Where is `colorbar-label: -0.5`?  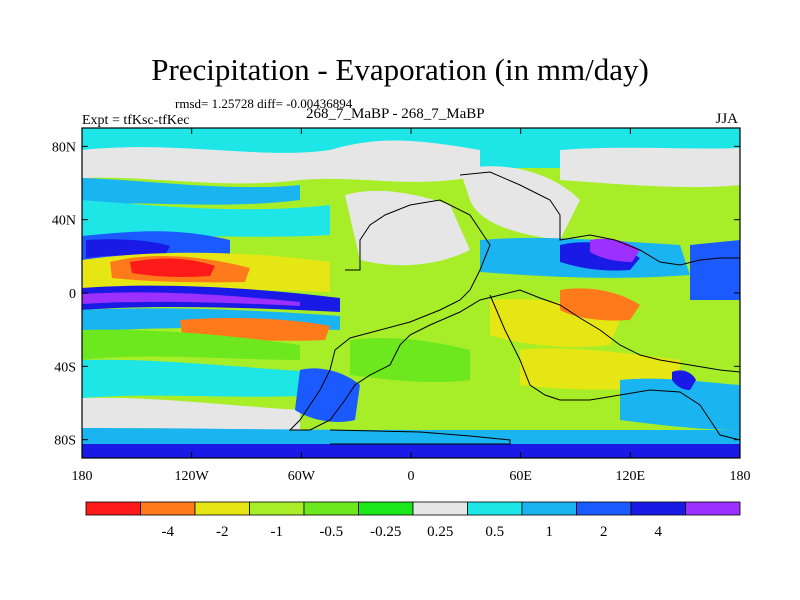
colorbar-label: -0.5 is located at coordinates (331, 532).